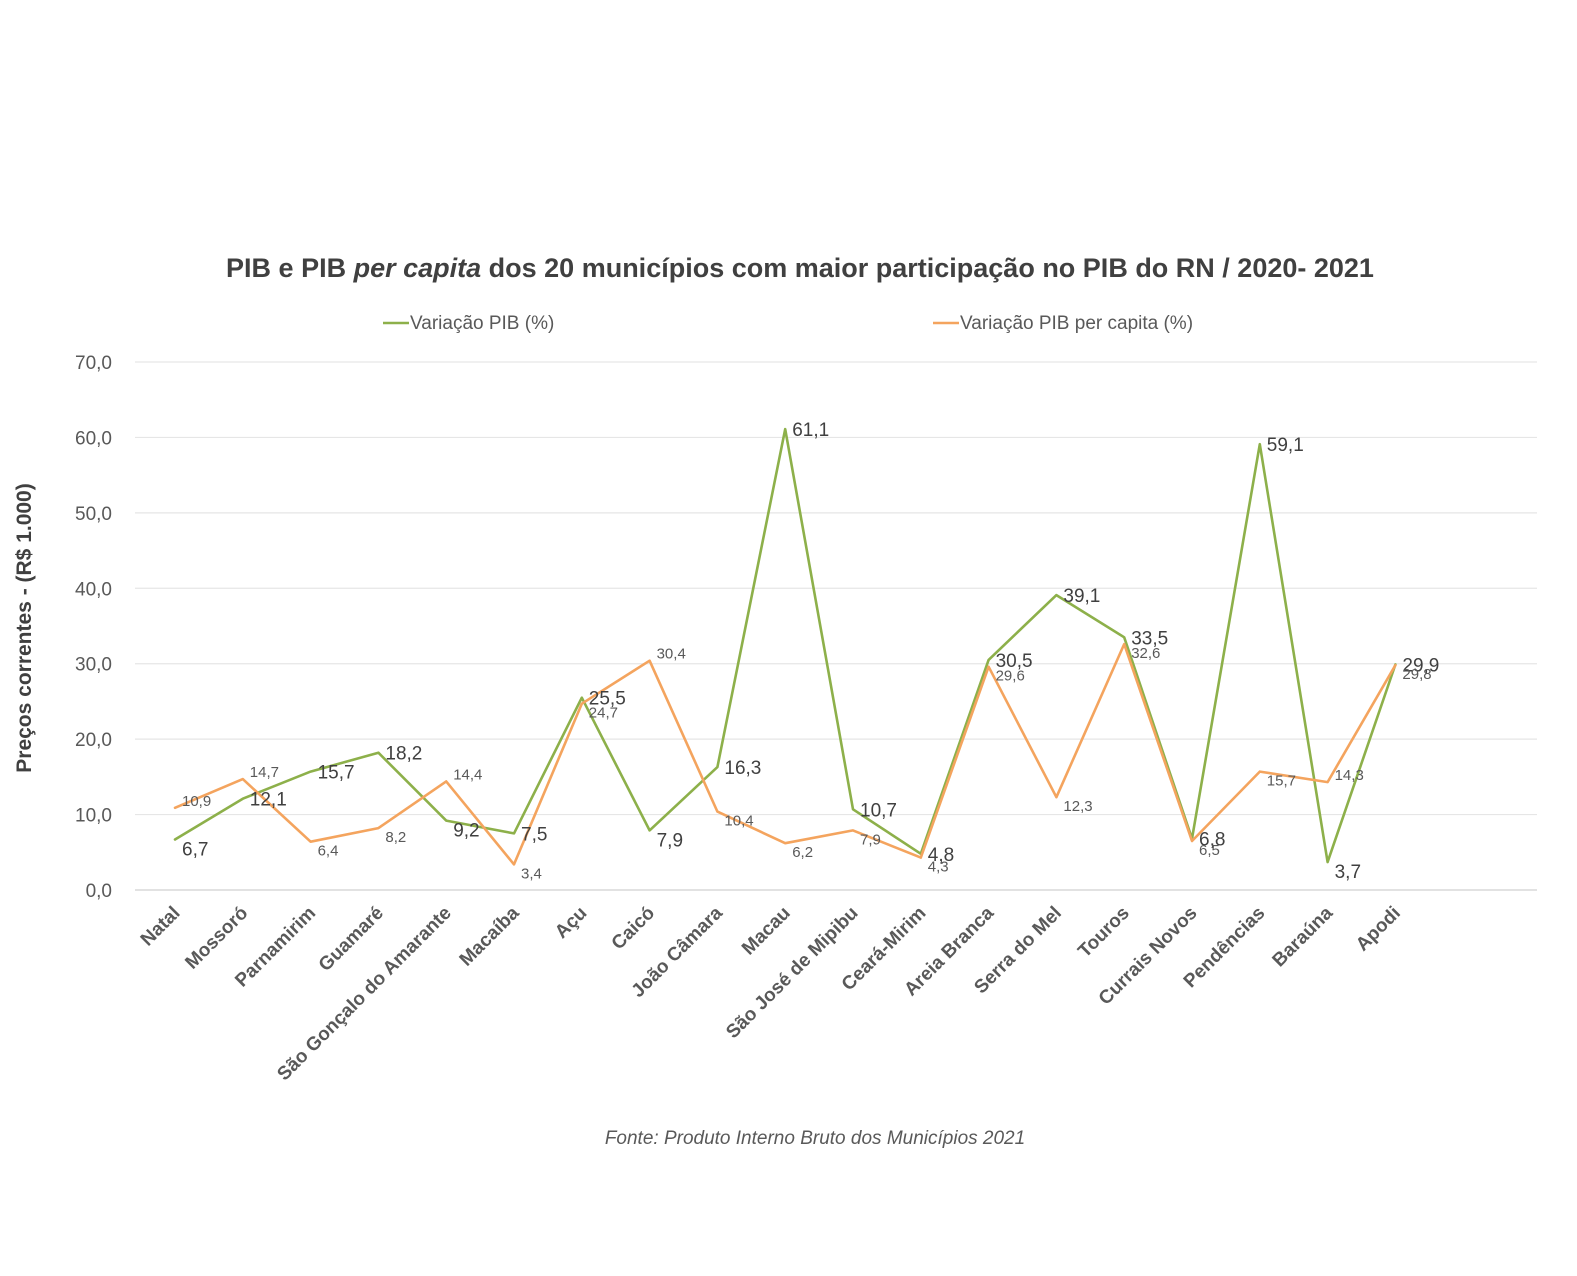 This screenshot has width=1577, height=1276. Describe the element at coordinates (395, 837) in the screenshot. I see `data-label-pib-per-capita: 8,2` at that location.